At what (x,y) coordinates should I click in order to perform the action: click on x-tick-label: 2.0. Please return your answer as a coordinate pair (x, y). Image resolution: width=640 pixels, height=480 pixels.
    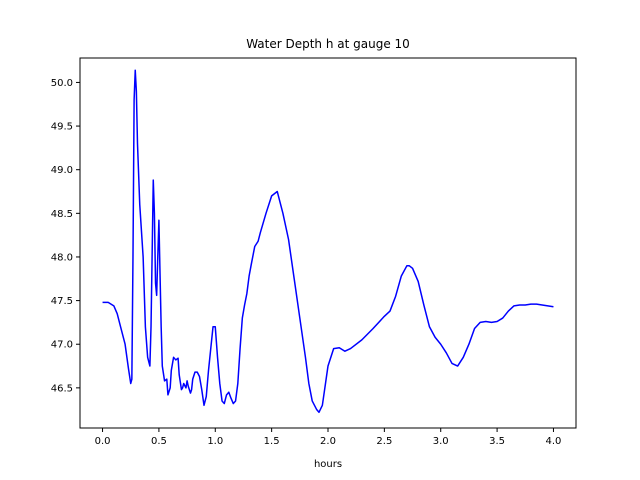
    Looking at the image, I should click on (328, 441).